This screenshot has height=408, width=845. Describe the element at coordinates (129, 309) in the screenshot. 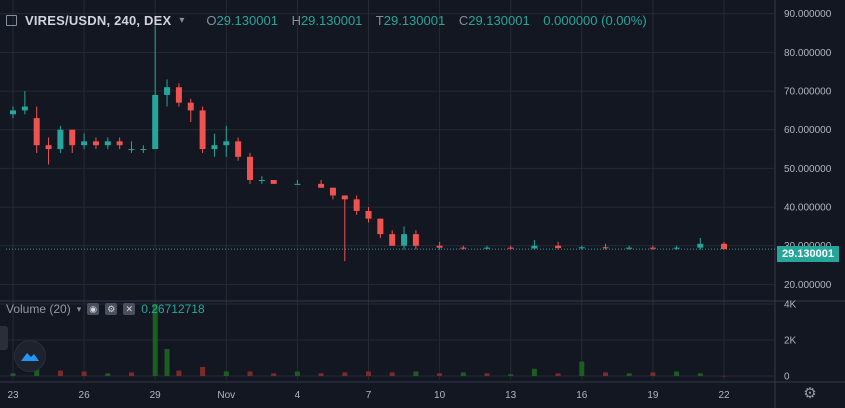

I see `close-icon: ✕` at that location.